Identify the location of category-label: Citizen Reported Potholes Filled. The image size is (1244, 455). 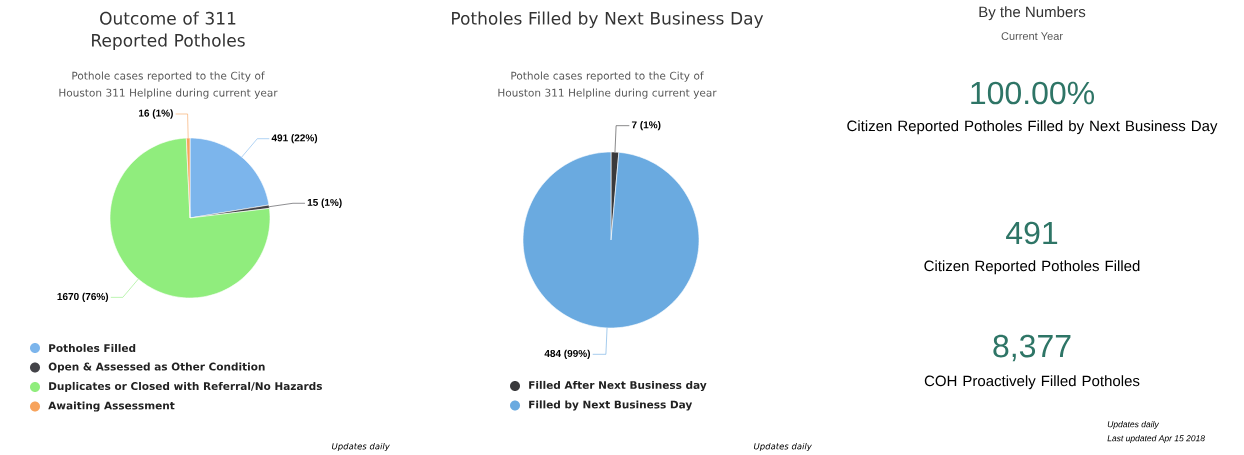
(1032, 267).